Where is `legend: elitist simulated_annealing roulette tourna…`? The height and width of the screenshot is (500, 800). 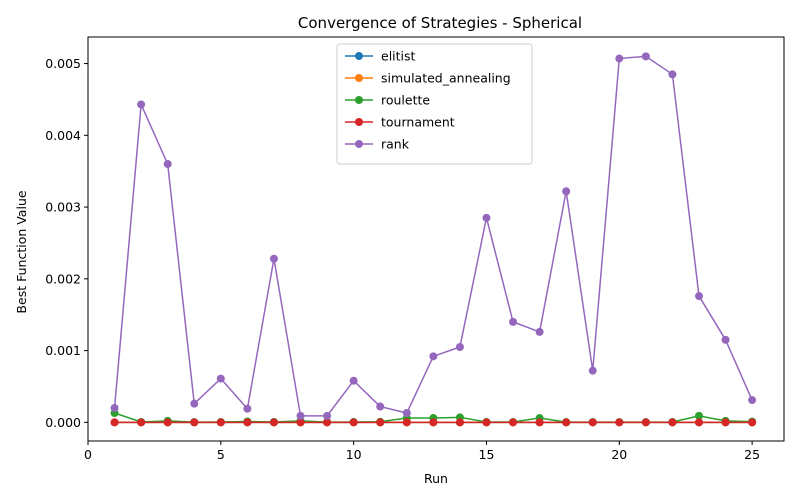 legend: elitist simulated_annealing roulette tourna… is located at coordinates (434, 104).